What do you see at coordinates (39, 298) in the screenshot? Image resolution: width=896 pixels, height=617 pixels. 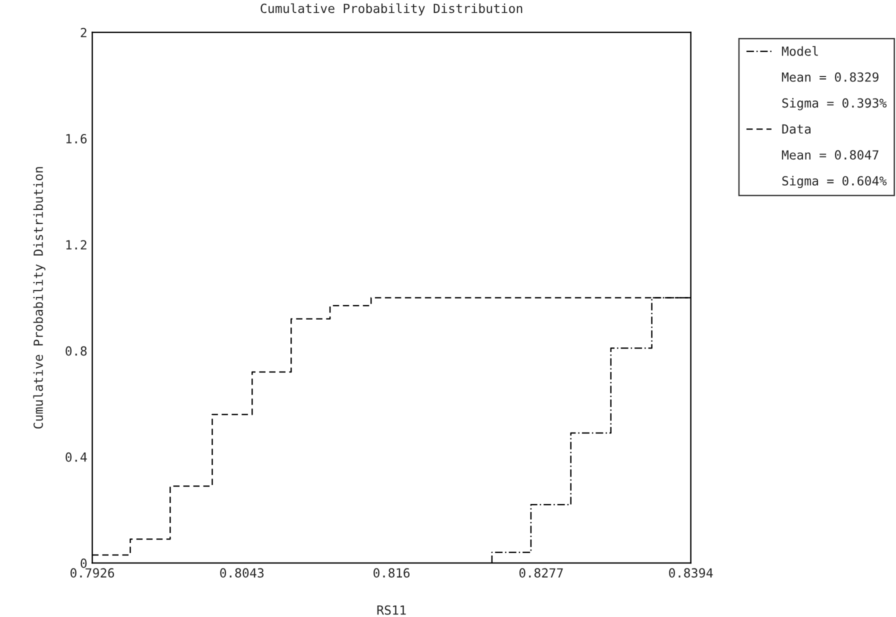 I see `y-axis-title: Cumulative Probability Distribution` at bounding box center [39, 298].